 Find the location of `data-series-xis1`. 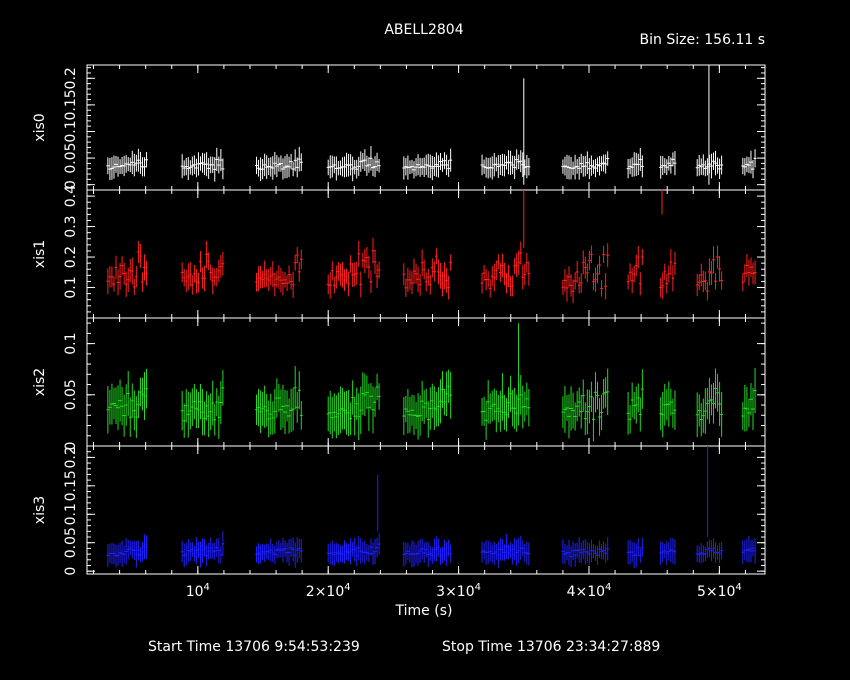

data-series-xis1 is located at coordinates (431, 247).